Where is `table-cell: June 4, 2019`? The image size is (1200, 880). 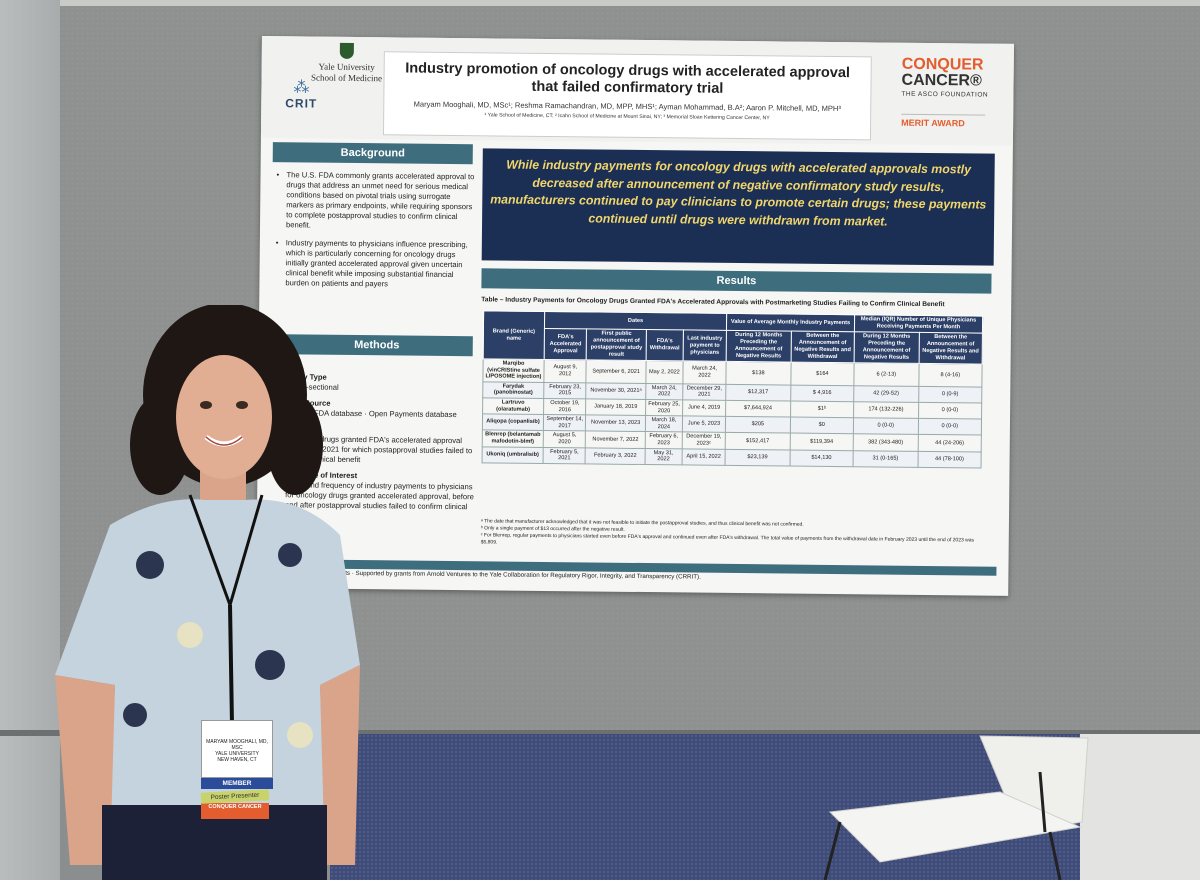
table-cell: June 4, 2019 is located at coordinates (704, 408).